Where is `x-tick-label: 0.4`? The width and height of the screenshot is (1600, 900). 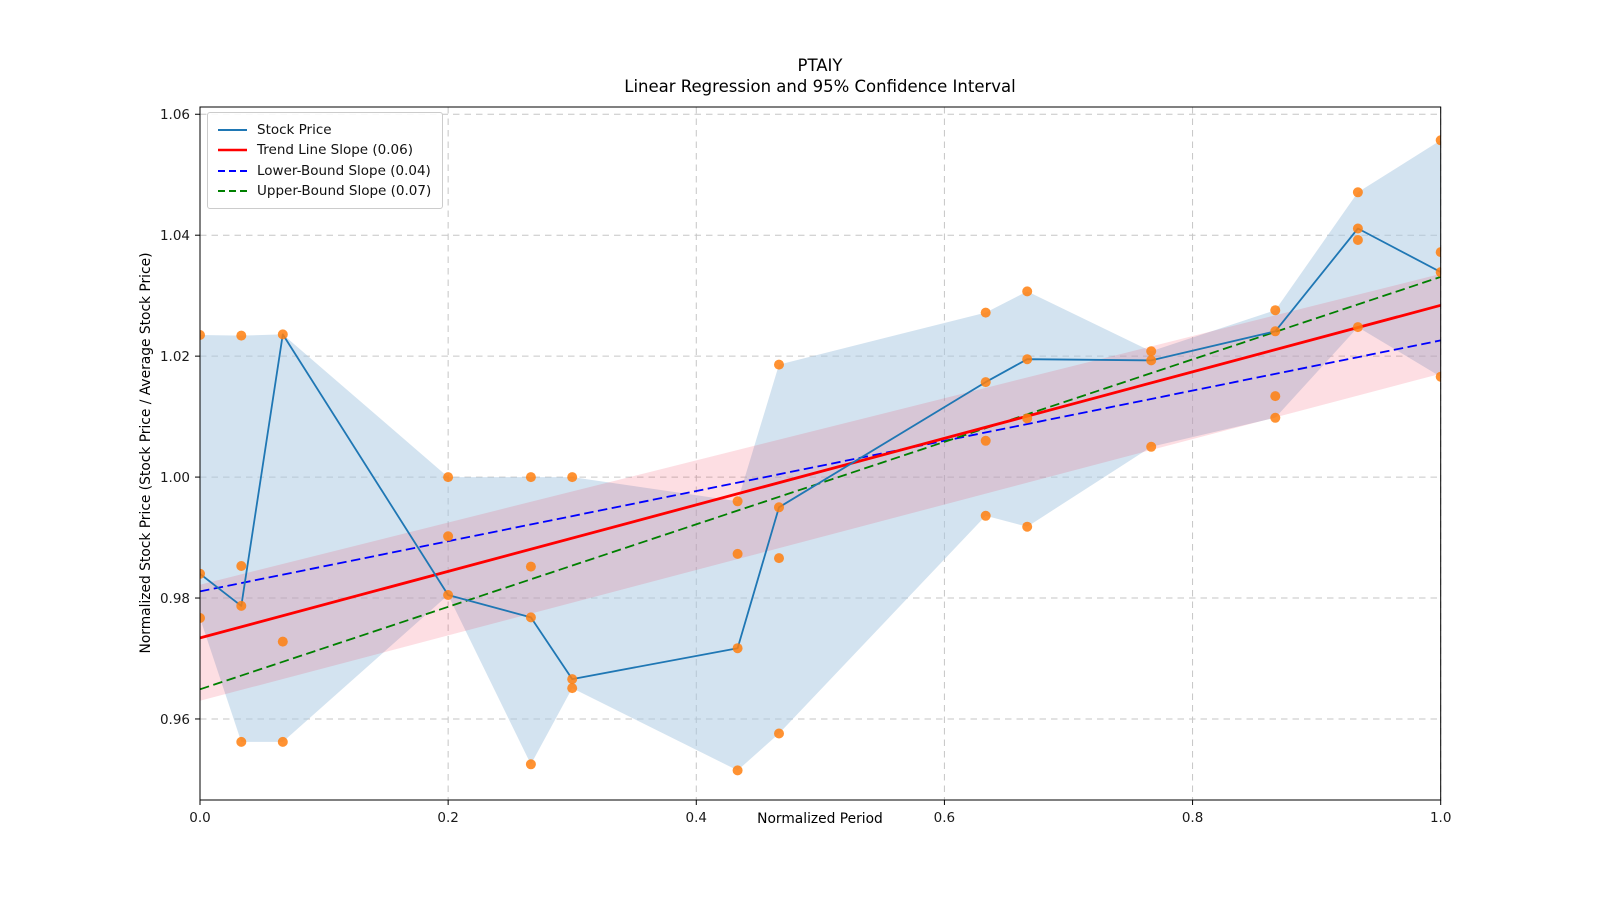
x-tick-label: 0.4 is located at coordinates (696, 818).